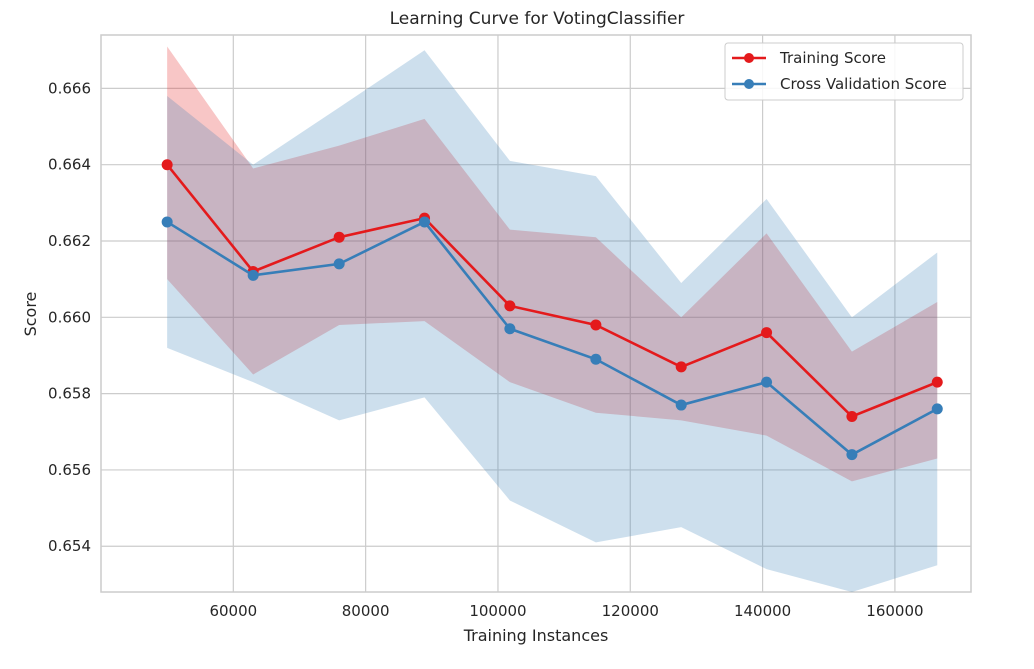 The height and width of the screenshot is (669, 1034). Describe the element at coordinates (863, 84) in the screenshot. I see `legend-label-cross-validation: Cross Validation Score` at that location.